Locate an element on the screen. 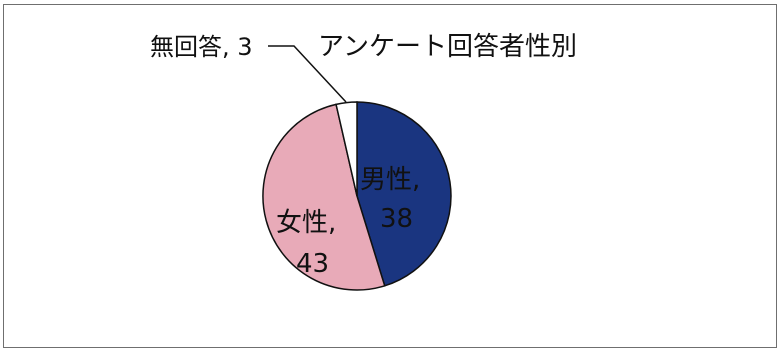 The width and height of the screenshot is (782, 354). data-label-no-answer-category: 無回答 is located at coordinates (186, 47).